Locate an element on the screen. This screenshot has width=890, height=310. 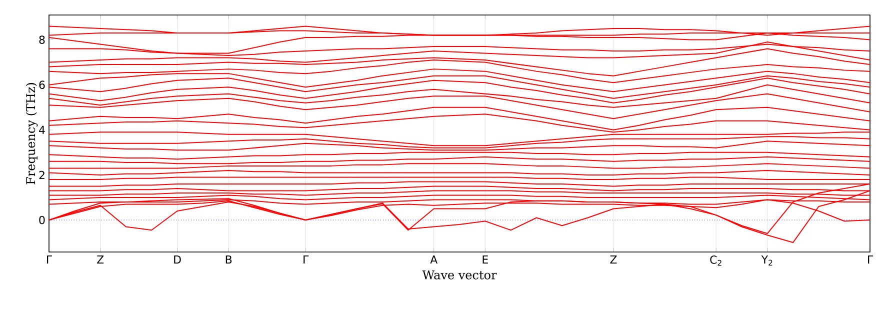
x-tick-label: E is located at coordinates (485, 260).